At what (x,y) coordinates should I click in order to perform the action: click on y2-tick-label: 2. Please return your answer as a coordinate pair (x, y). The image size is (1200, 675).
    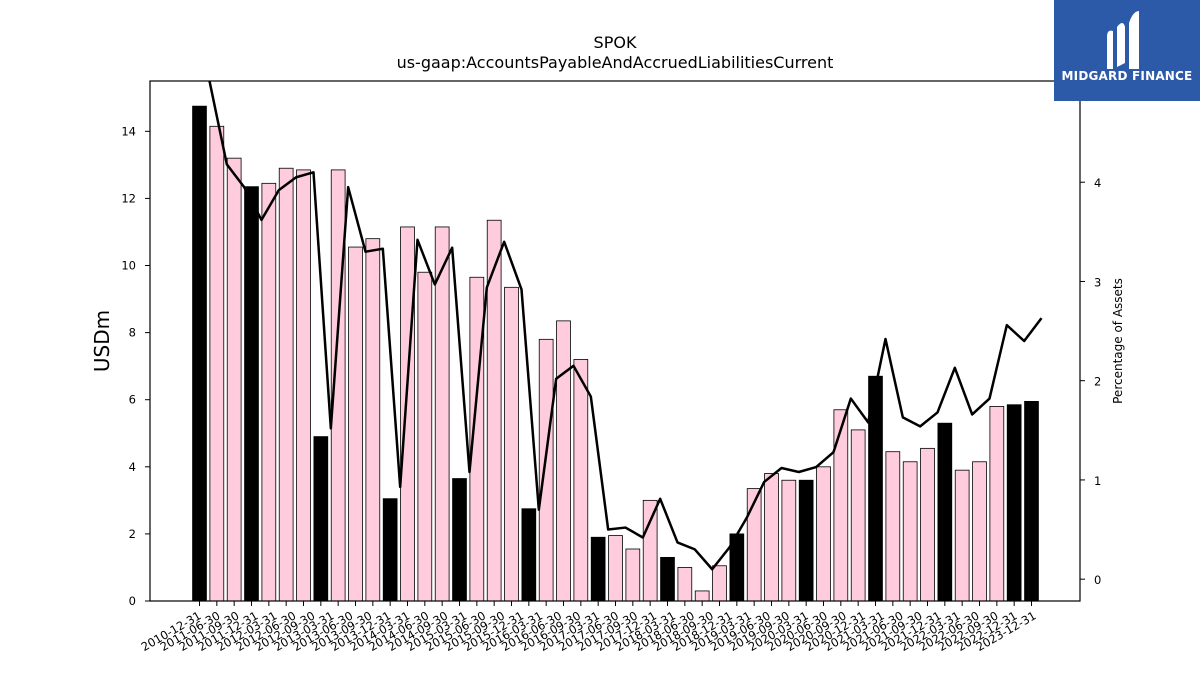
    Looking at the image, I should click on (1097, 382).